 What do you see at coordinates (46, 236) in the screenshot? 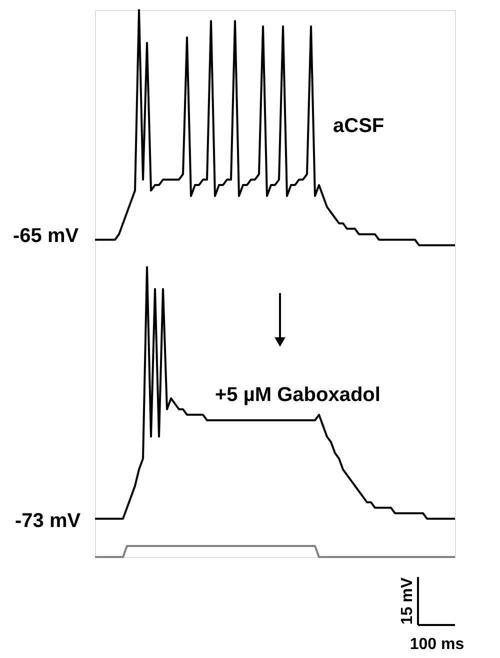
I see `text: -65 mV` at bounding box center [46, 236].